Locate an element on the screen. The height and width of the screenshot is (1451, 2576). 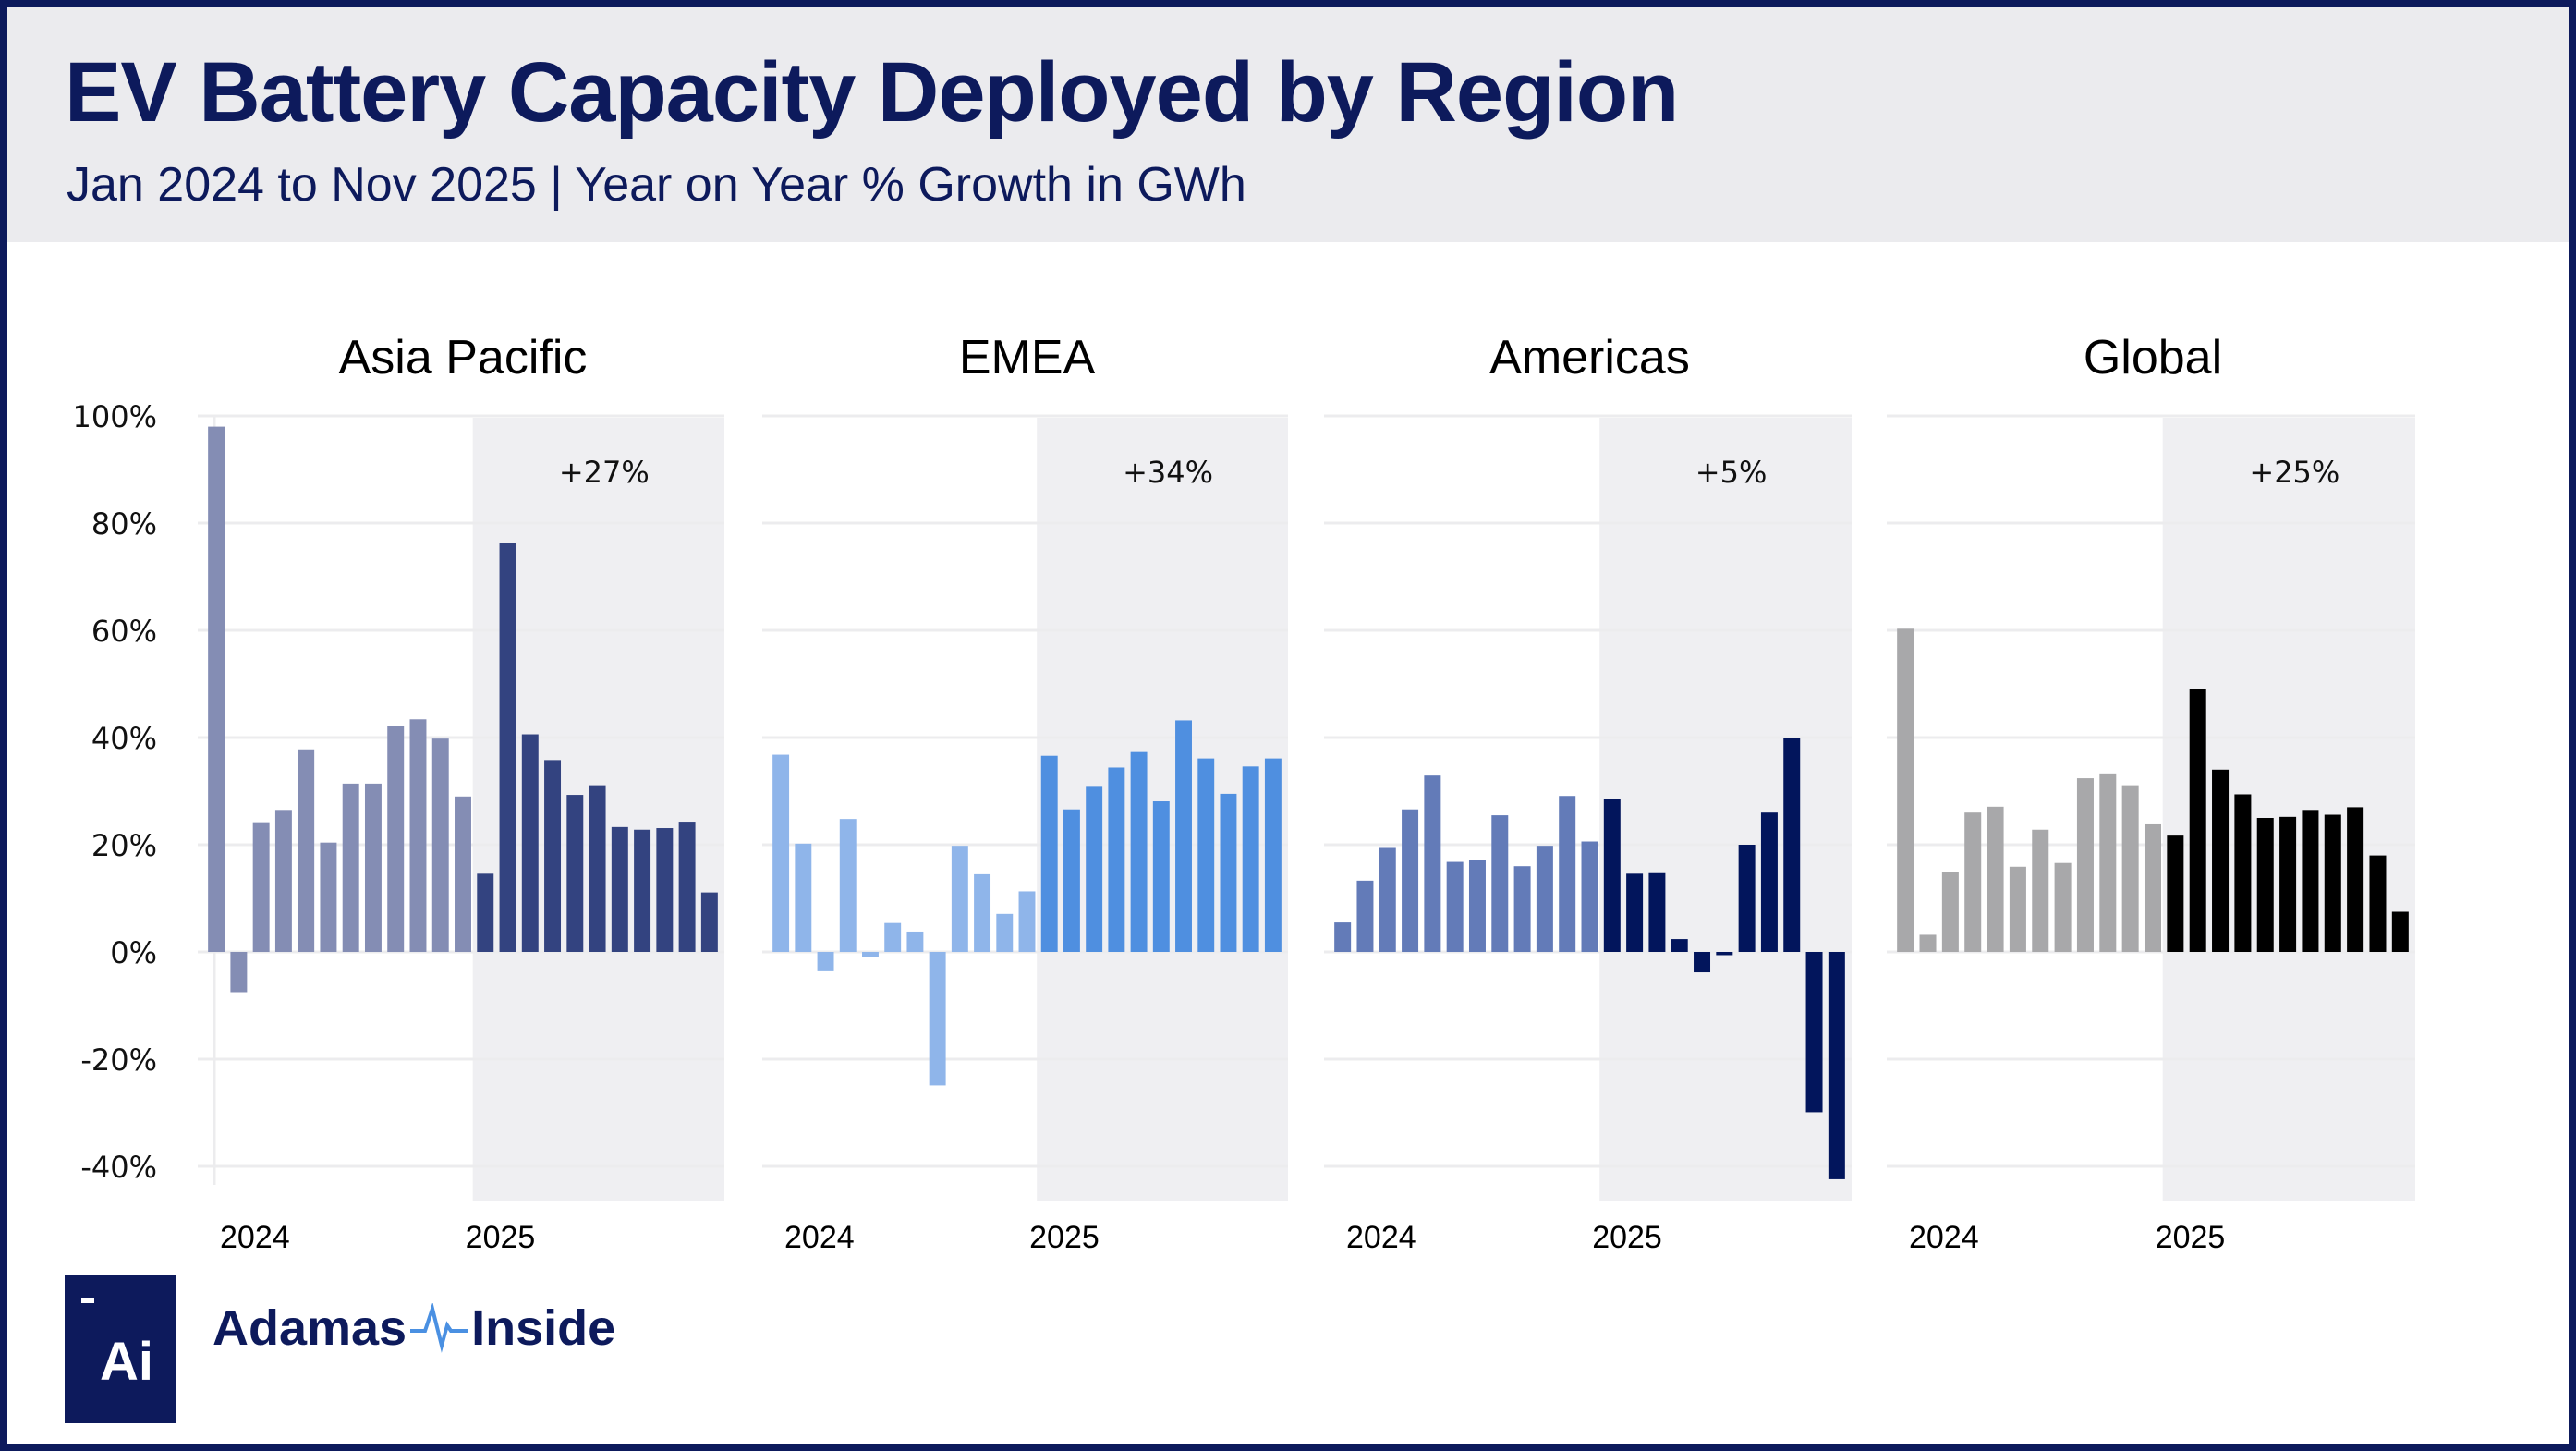
page-title: EV Battery Capacity Deployed by Region is located at coordinates (872, 92).